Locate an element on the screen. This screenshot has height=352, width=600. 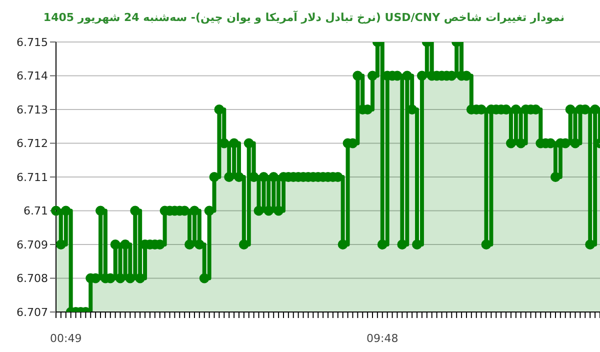
y-tick-label: 6.709 is located at coordinates (32, 245).